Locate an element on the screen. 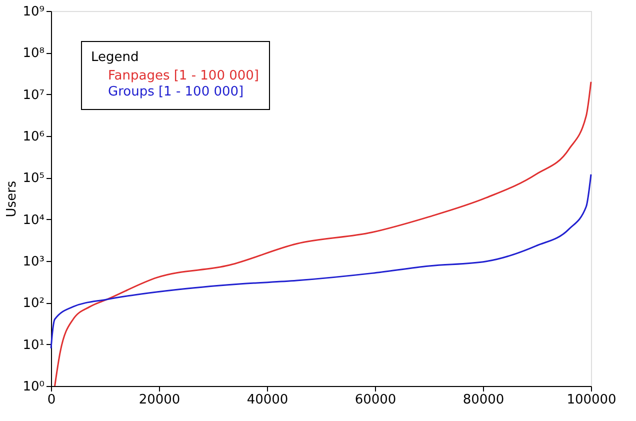 This screenshot has height=421, width=636. x-tick-label: 40000 is located at coordinates (267, 400).